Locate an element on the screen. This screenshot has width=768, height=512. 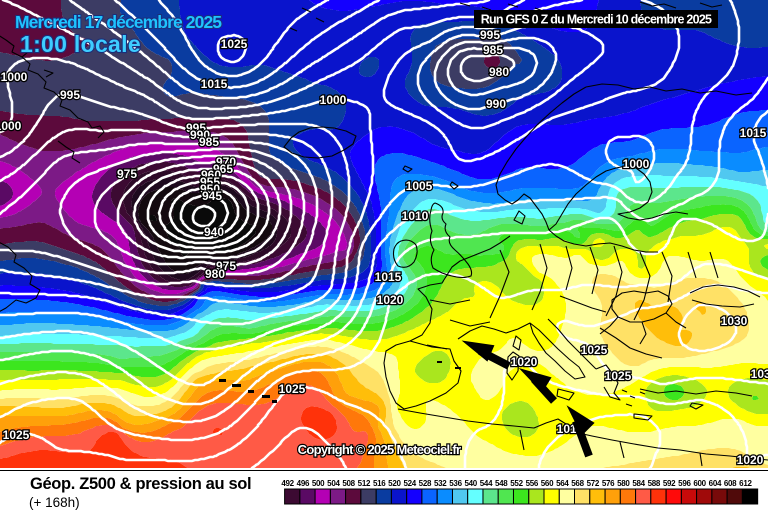
svg-text: 504 is located at coordinates (333, 483).